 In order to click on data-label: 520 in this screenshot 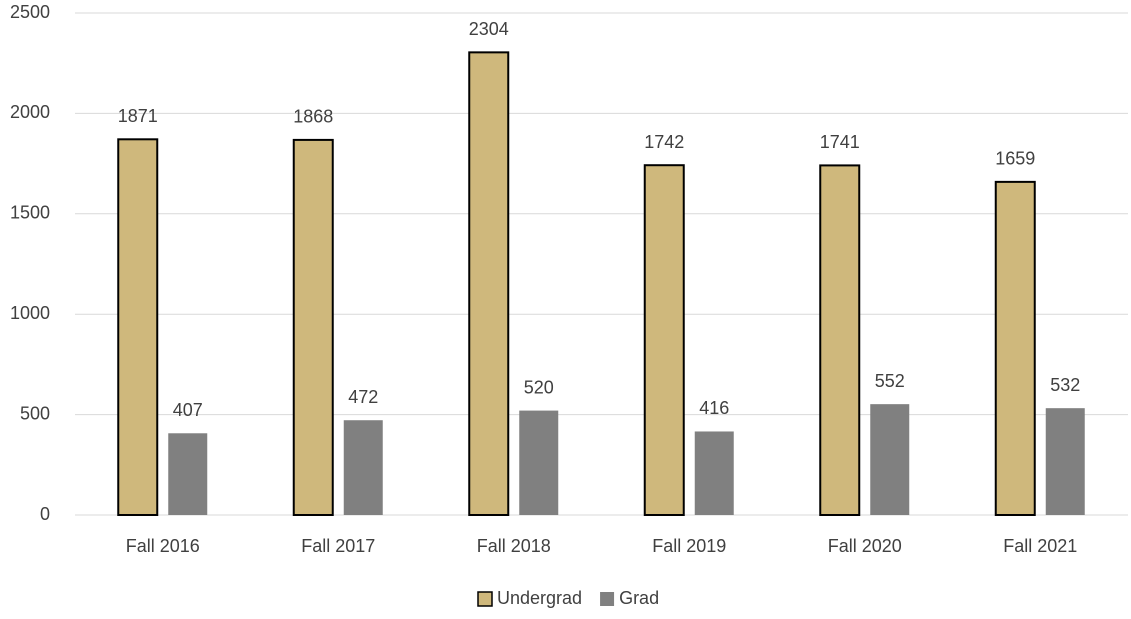, I will do `click(539, 387)`.